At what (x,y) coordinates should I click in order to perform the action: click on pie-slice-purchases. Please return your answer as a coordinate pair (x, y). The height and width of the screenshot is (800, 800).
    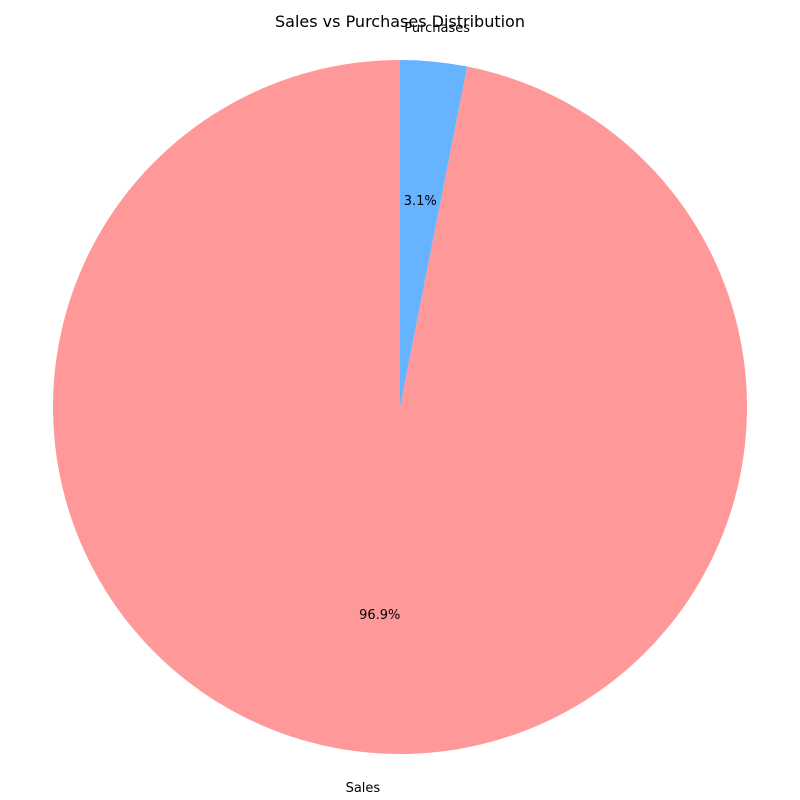
    Looking at the image, I should click on (434, 233).